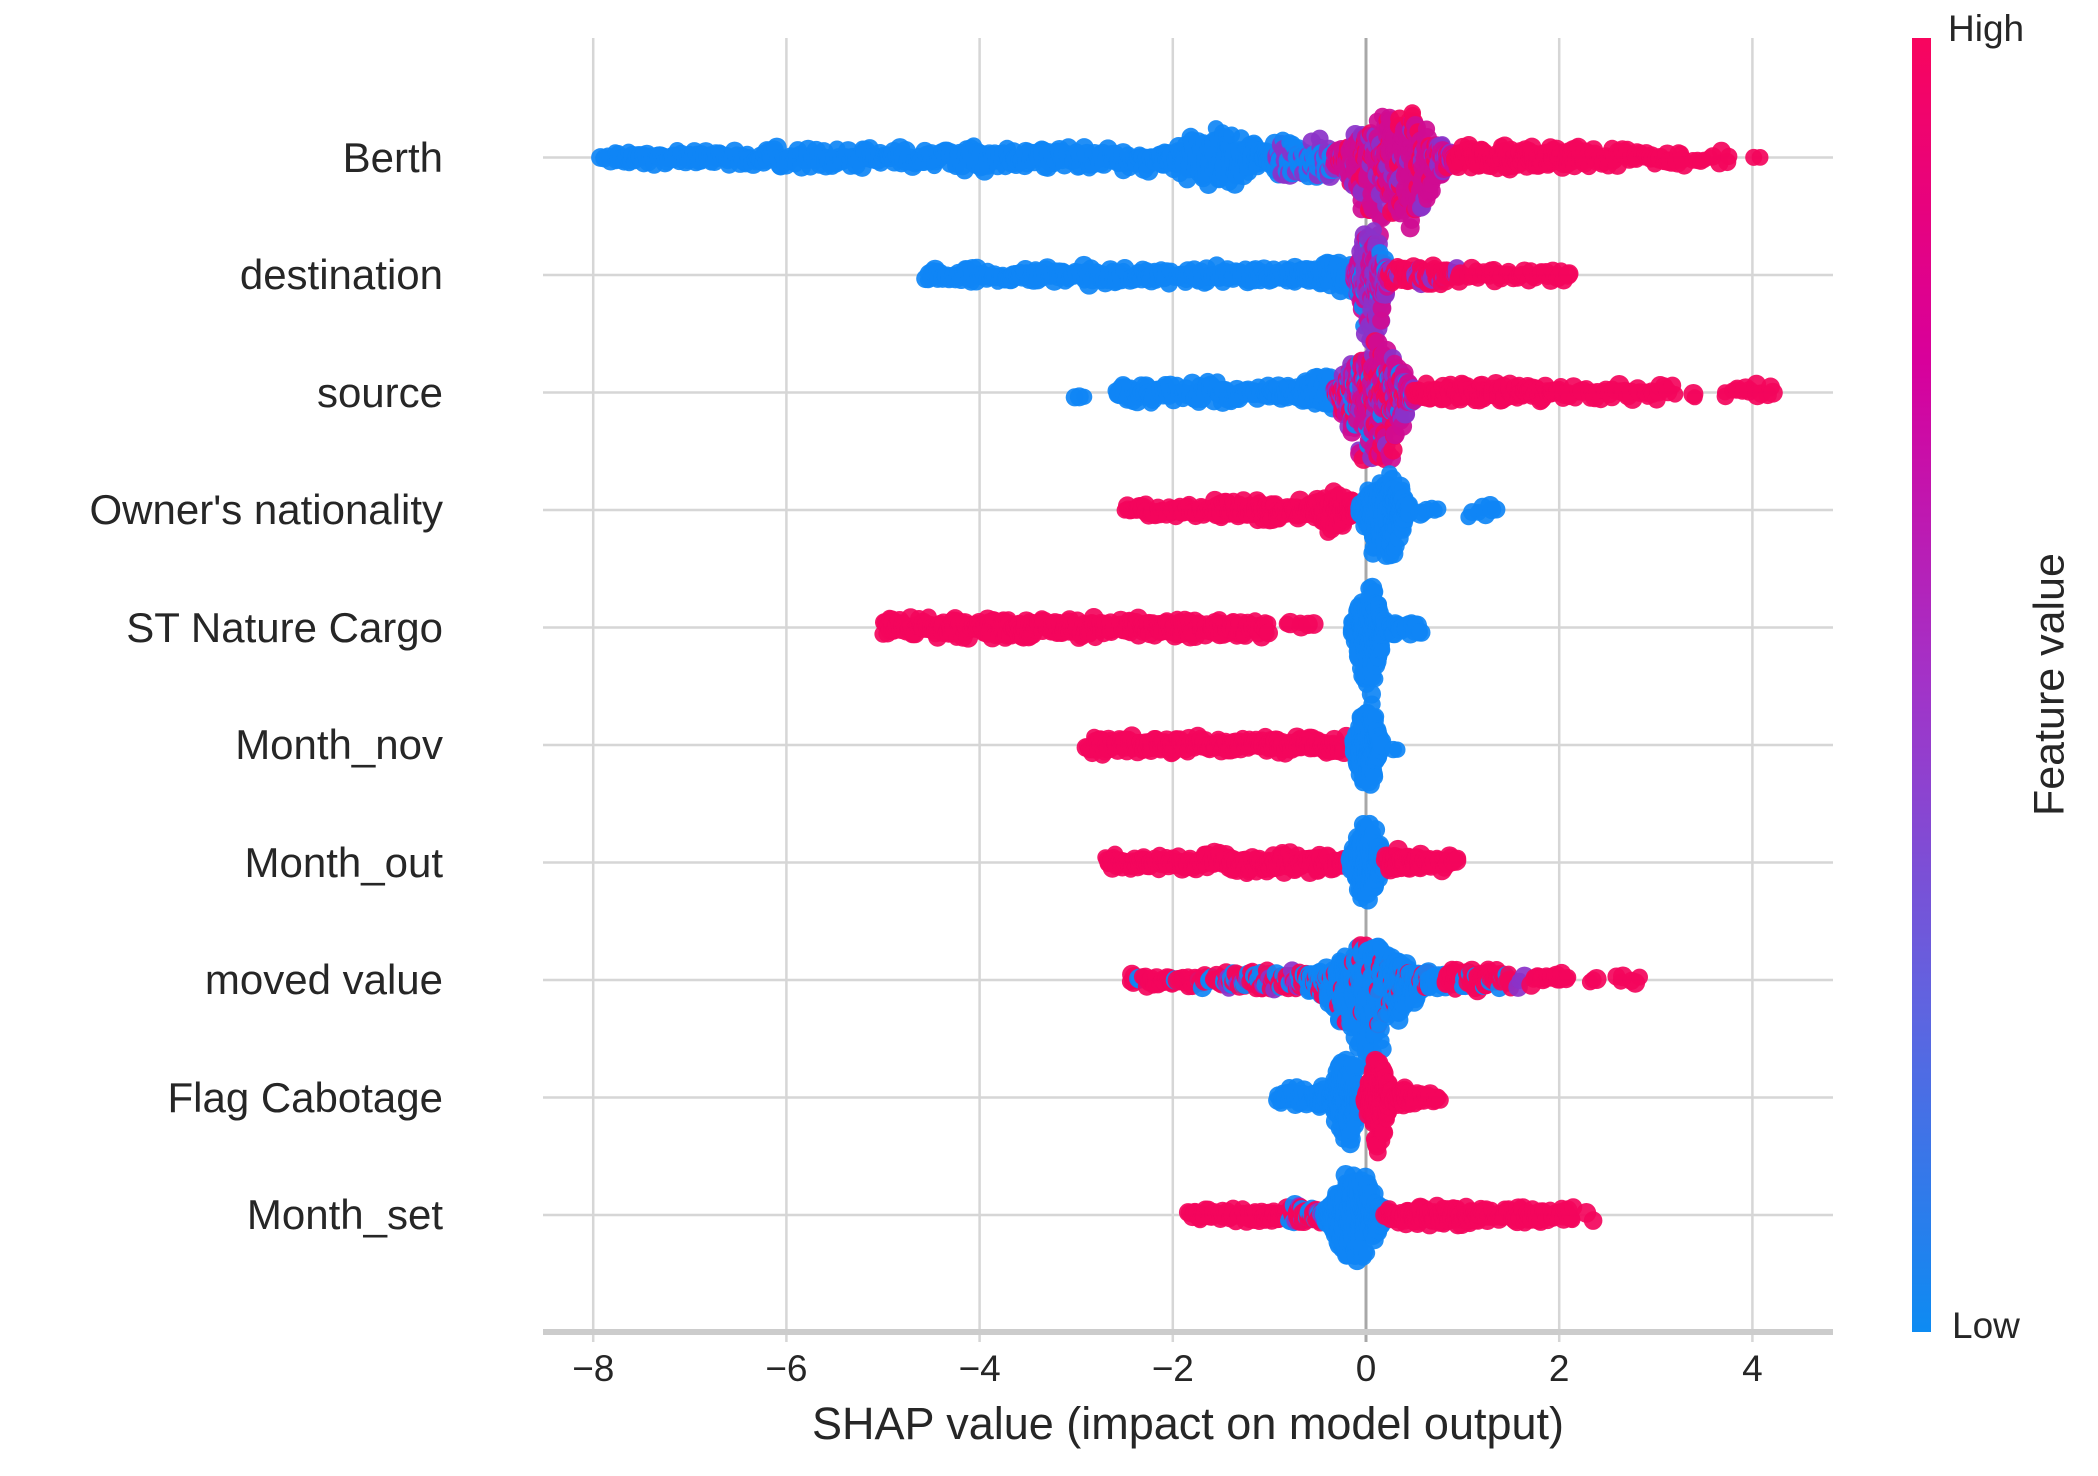  I want to click on feature-label: ST Nature Cargo, so click(284, 627).